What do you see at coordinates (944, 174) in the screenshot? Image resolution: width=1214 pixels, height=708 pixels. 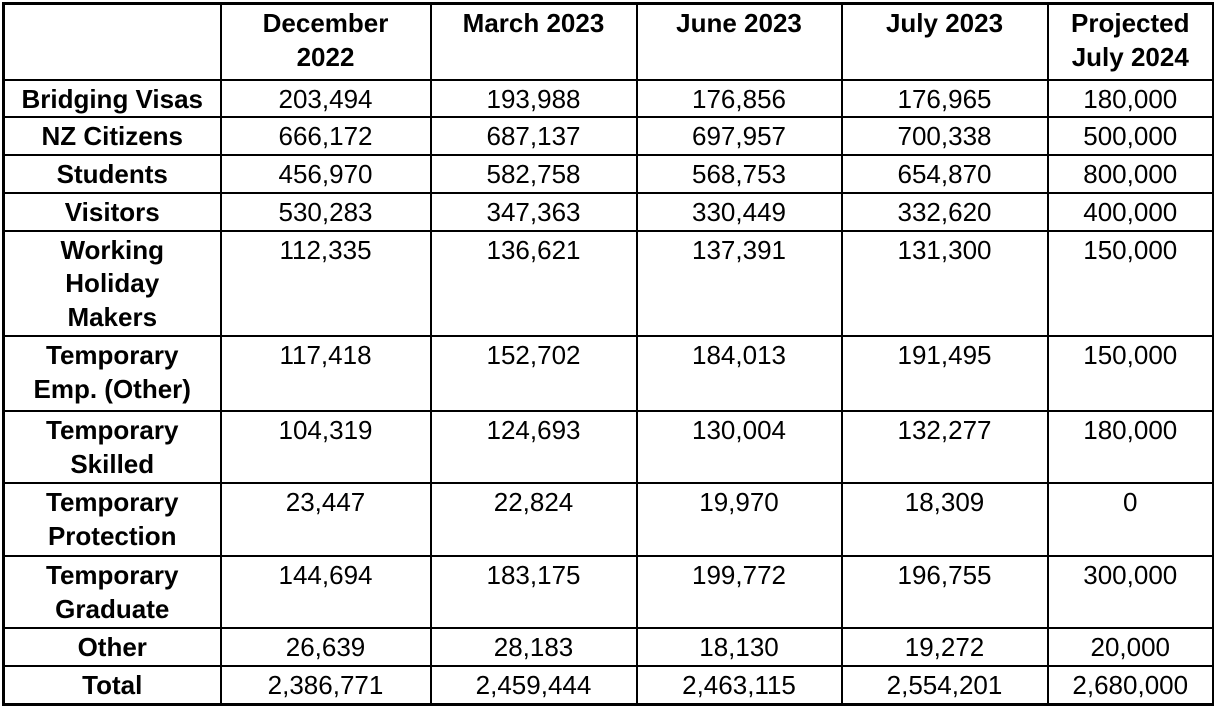 I see `data-cell: 654,870` at bounding box center [944, 174].